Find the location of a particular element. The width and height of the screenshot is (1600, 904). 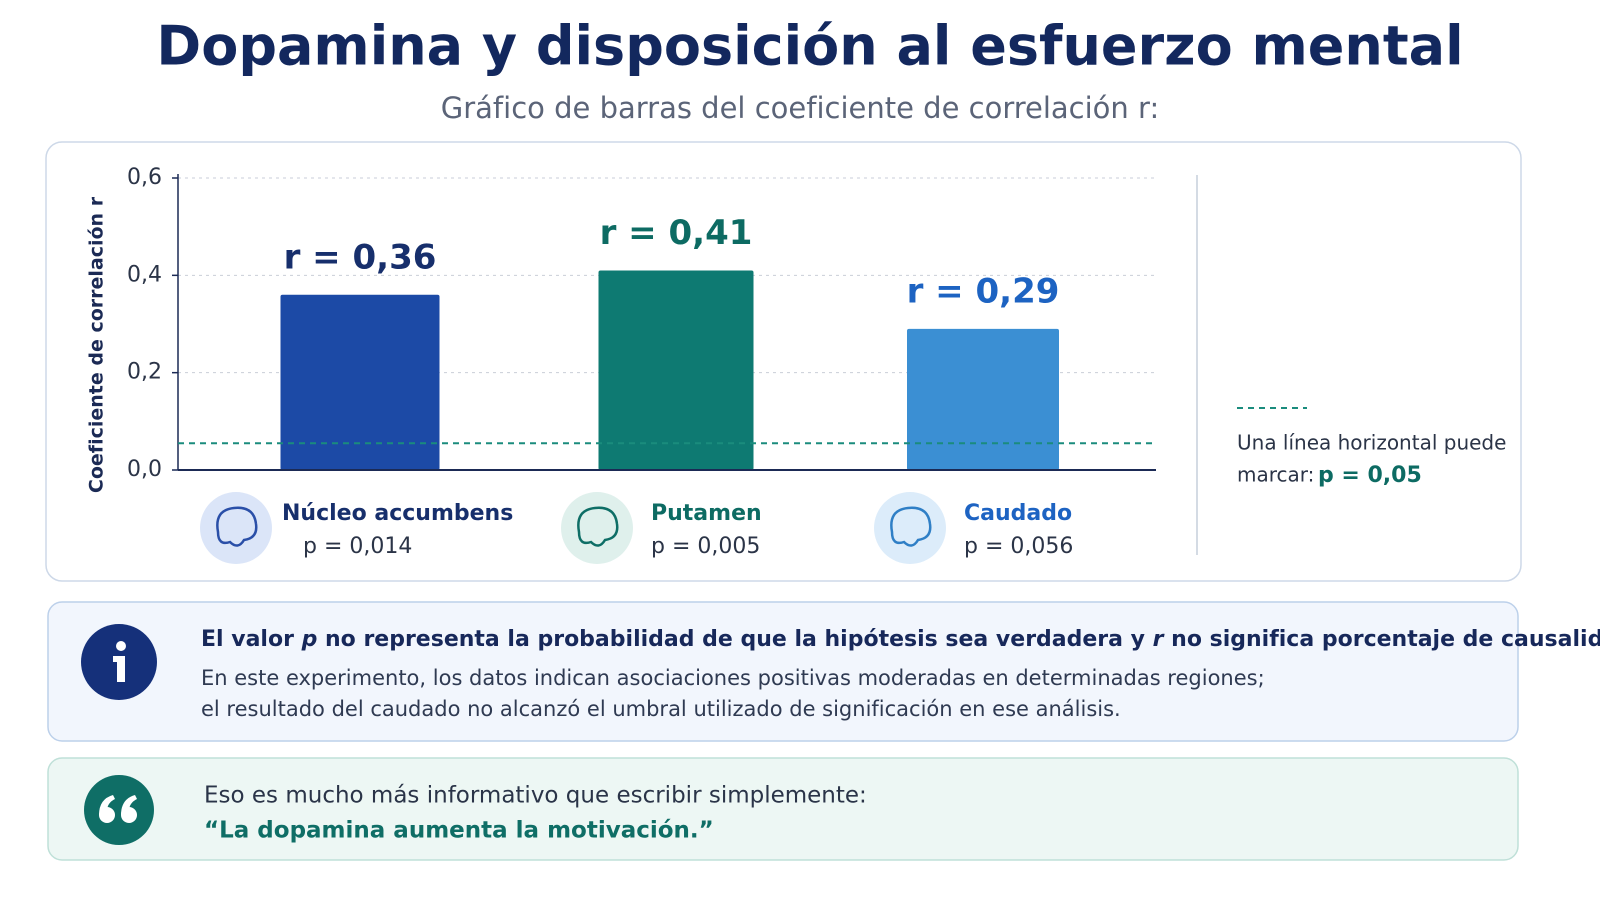

y-tick-label: 0,4 is located at coordinates (144, 274).